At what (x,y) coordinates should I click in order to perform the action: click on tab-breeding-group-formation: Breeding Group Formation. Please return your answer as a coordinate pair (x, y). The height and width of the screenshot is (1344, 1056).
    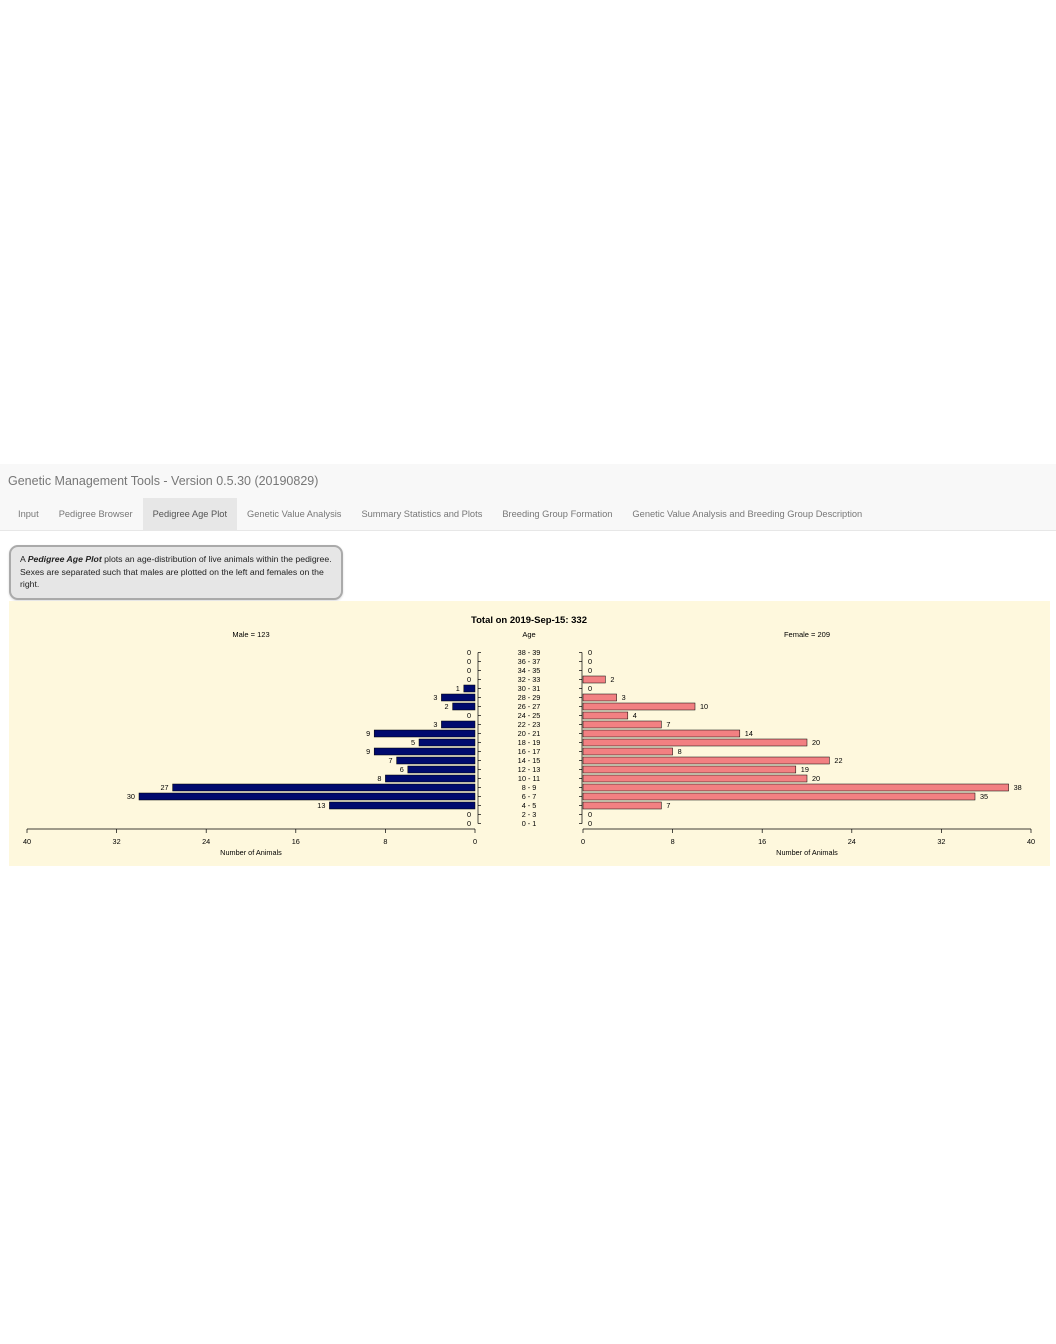
    Looking at the image, I should click on (557, 514).